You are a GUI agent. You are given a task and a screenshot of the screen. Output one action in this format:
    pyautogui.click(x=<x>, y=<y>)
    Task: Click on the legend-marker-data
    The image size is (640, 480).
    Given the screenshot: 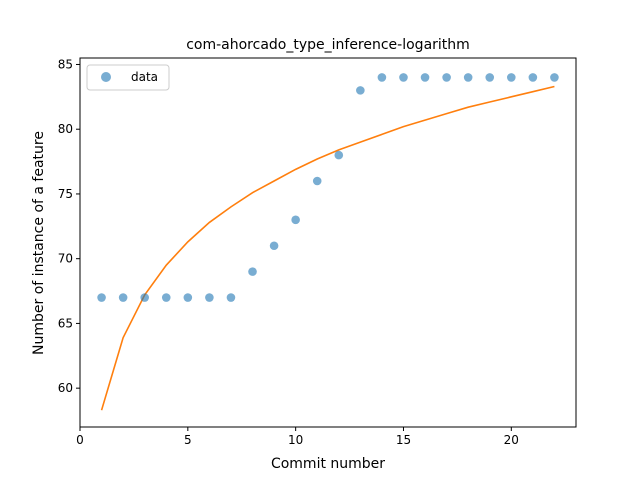 What is the action you would take?
    pyautogui.click(x=106, y=77)
    